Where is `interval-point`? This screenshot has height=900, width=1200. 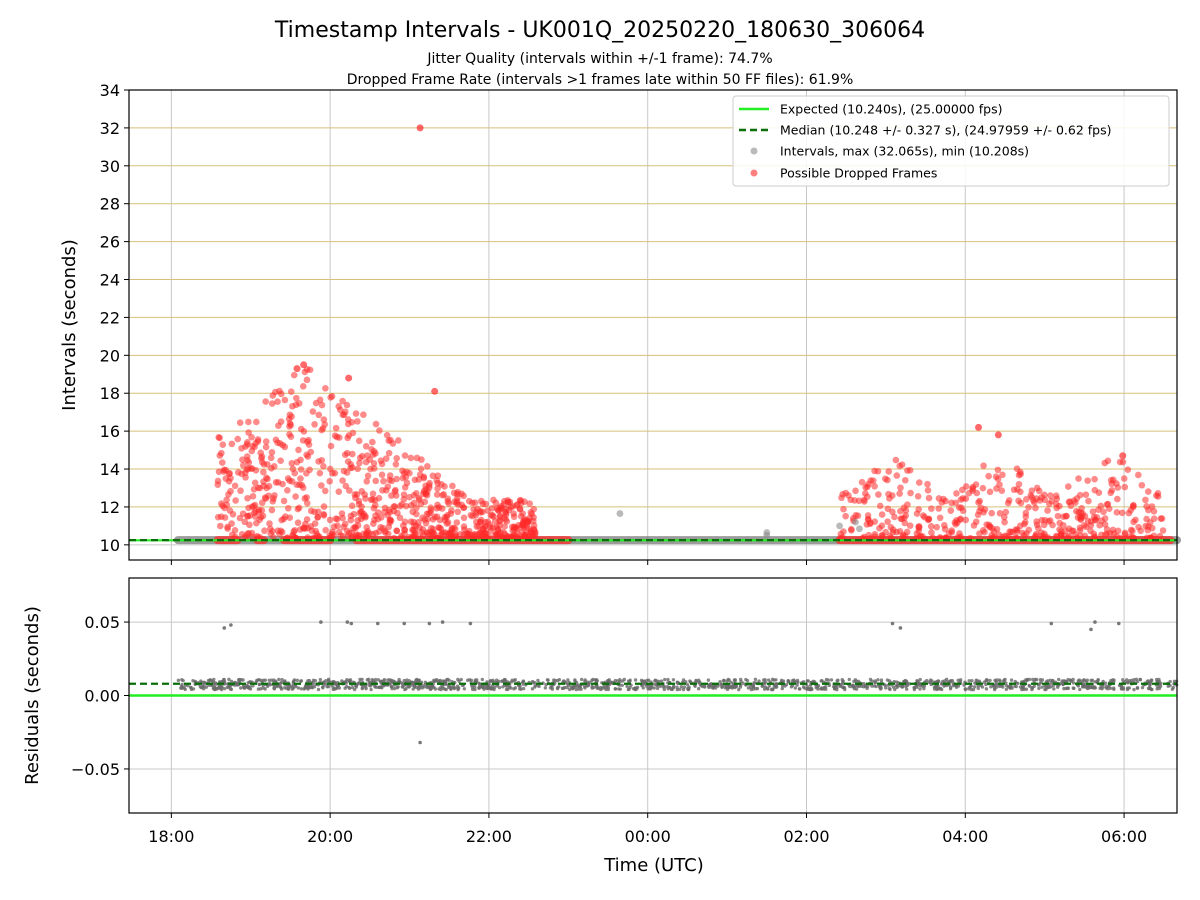
interval-point is located at coordinates (767, 532).